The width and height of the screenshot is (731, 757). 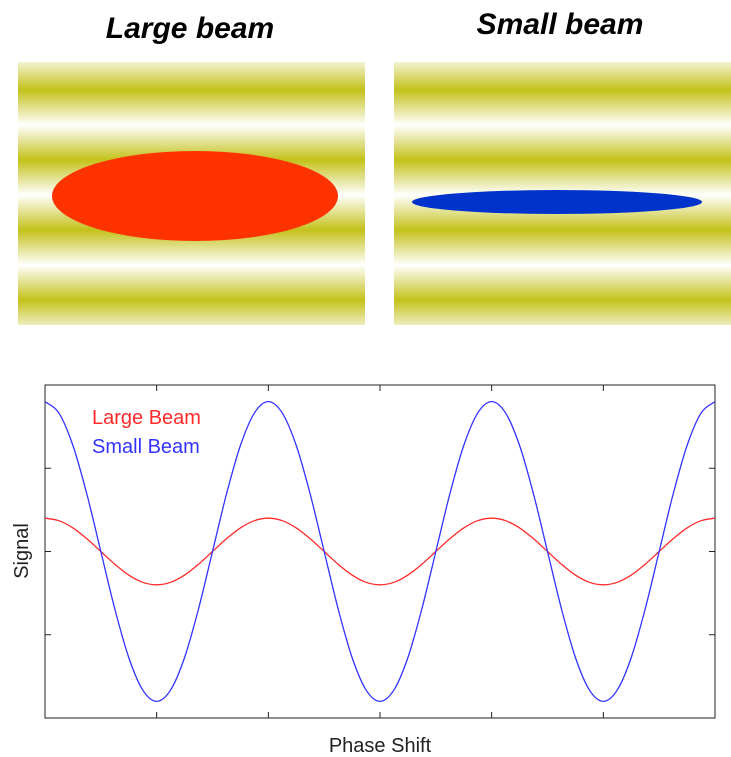 I want to click on panel-title: Large beam, so click(x=190, y=28).